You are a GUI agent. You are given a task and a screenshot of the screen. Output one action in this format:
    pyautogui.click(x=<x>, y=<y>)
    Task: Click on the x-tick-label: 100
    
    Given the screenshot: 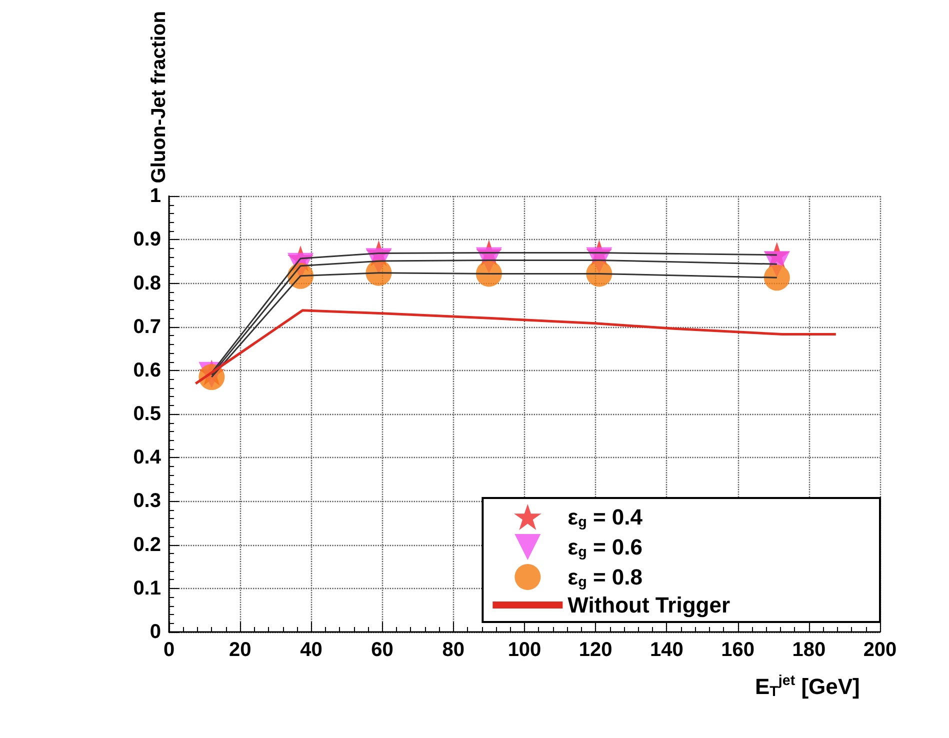 What is the action you would take?
    pyautogui.click(x=525, y=650)
    